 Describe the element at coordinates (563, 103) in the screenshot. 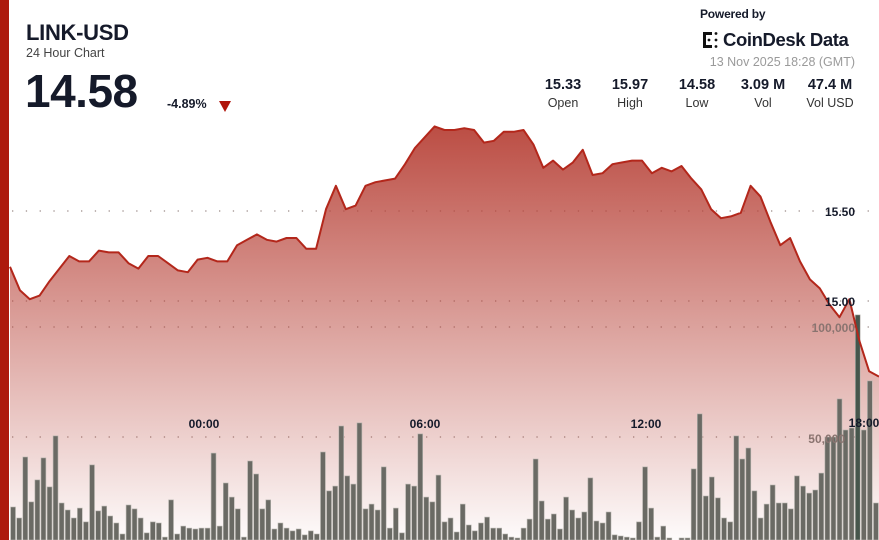

I see `stat-label: Open` at that location.